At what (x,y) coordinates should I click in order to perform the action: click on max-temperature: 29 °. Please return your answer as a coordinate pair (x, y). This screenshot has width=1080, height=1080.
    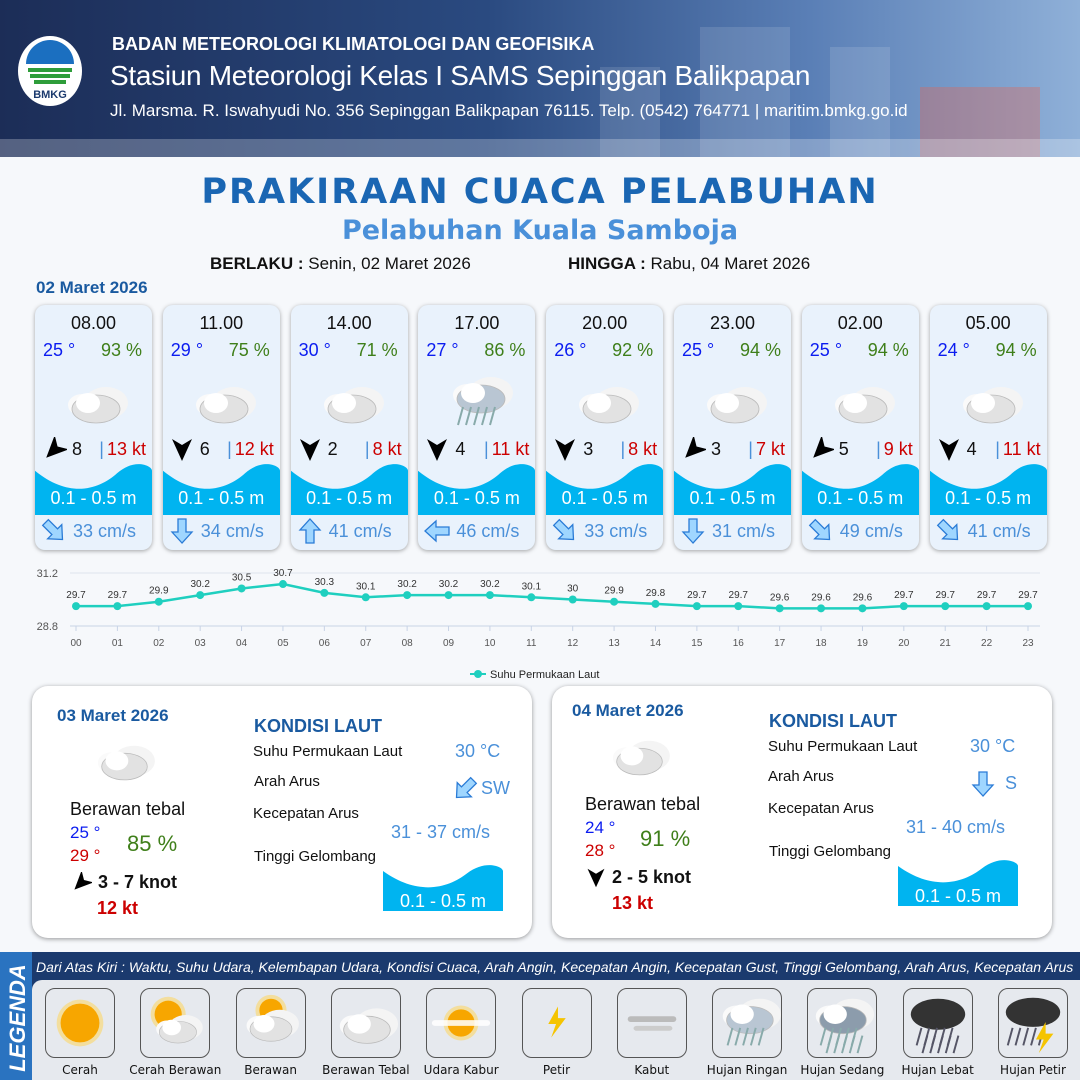
    Looking at the image, I should click on (85, 855).